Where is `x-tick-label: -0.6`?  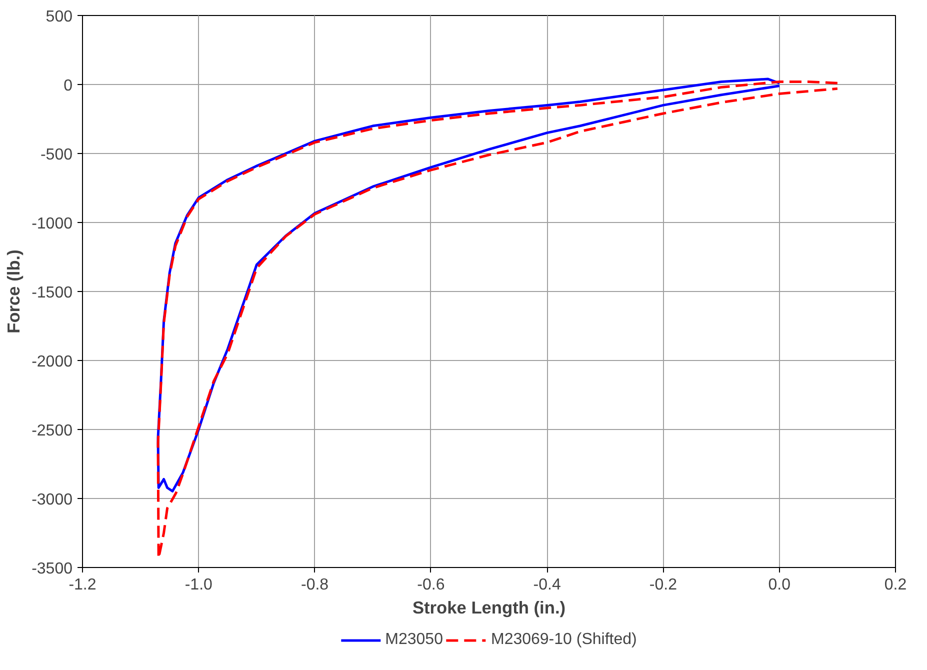
x-tick-label: -0.6 is located at coordinates (431, 585).